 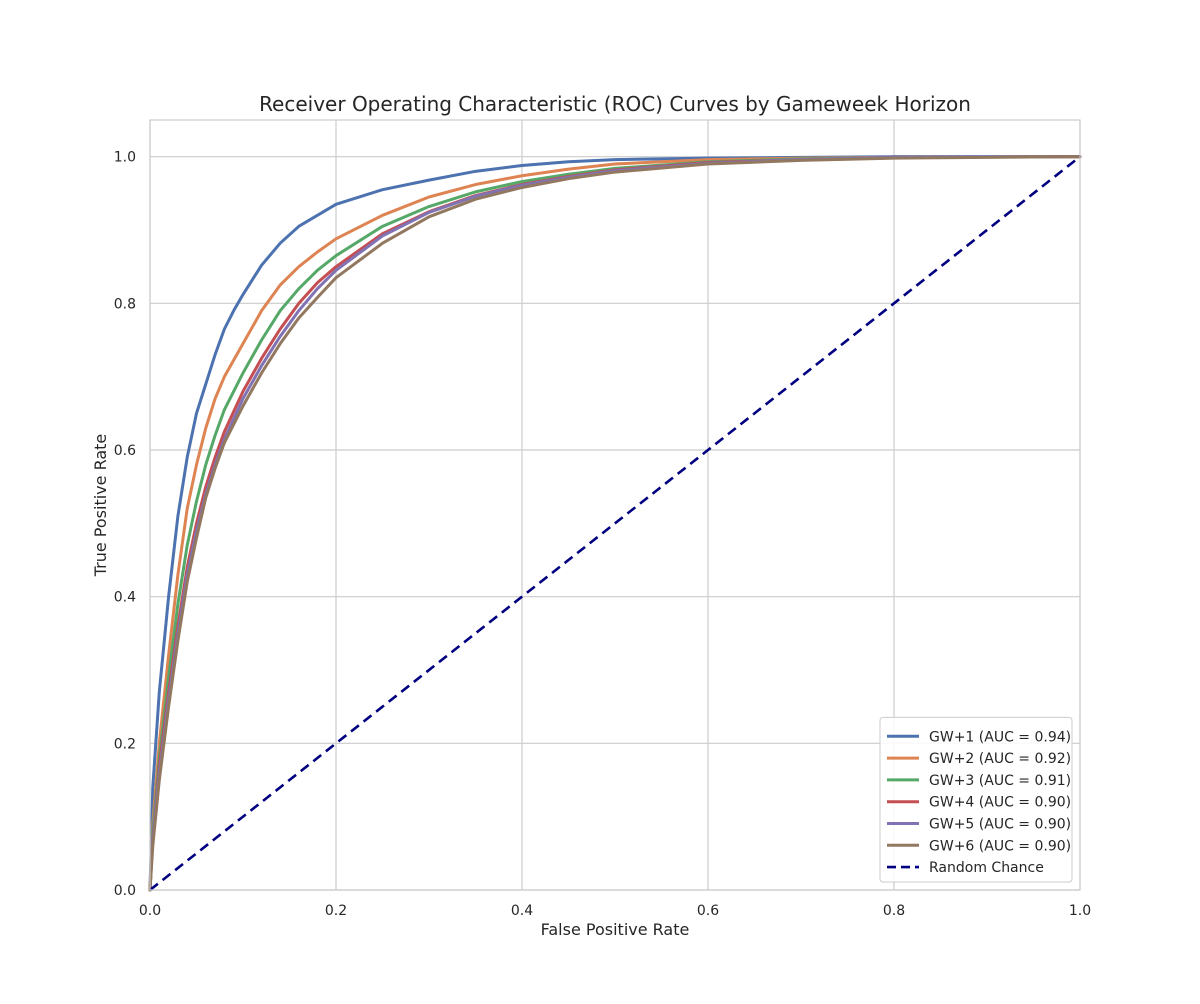 I want to click on legend-label: Random Chance, so click(x=986, y=868).